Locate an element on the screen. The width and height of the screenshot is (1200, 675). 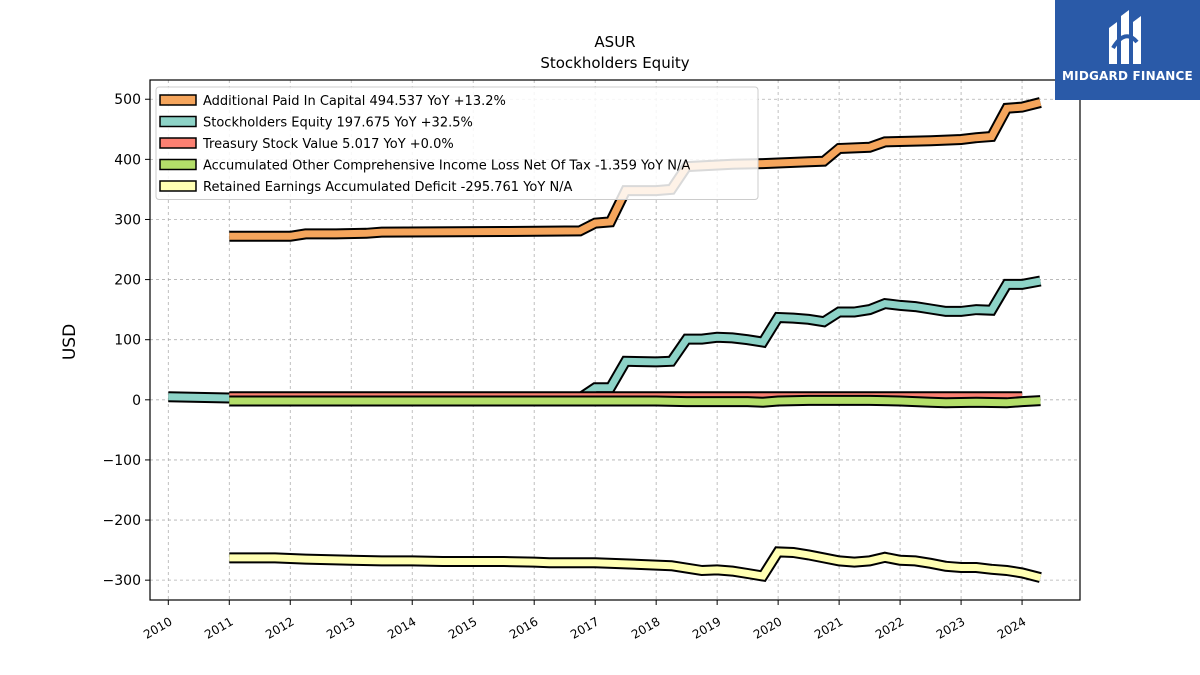
x-tick-label: 2016 is located at coordinates (523, 627).